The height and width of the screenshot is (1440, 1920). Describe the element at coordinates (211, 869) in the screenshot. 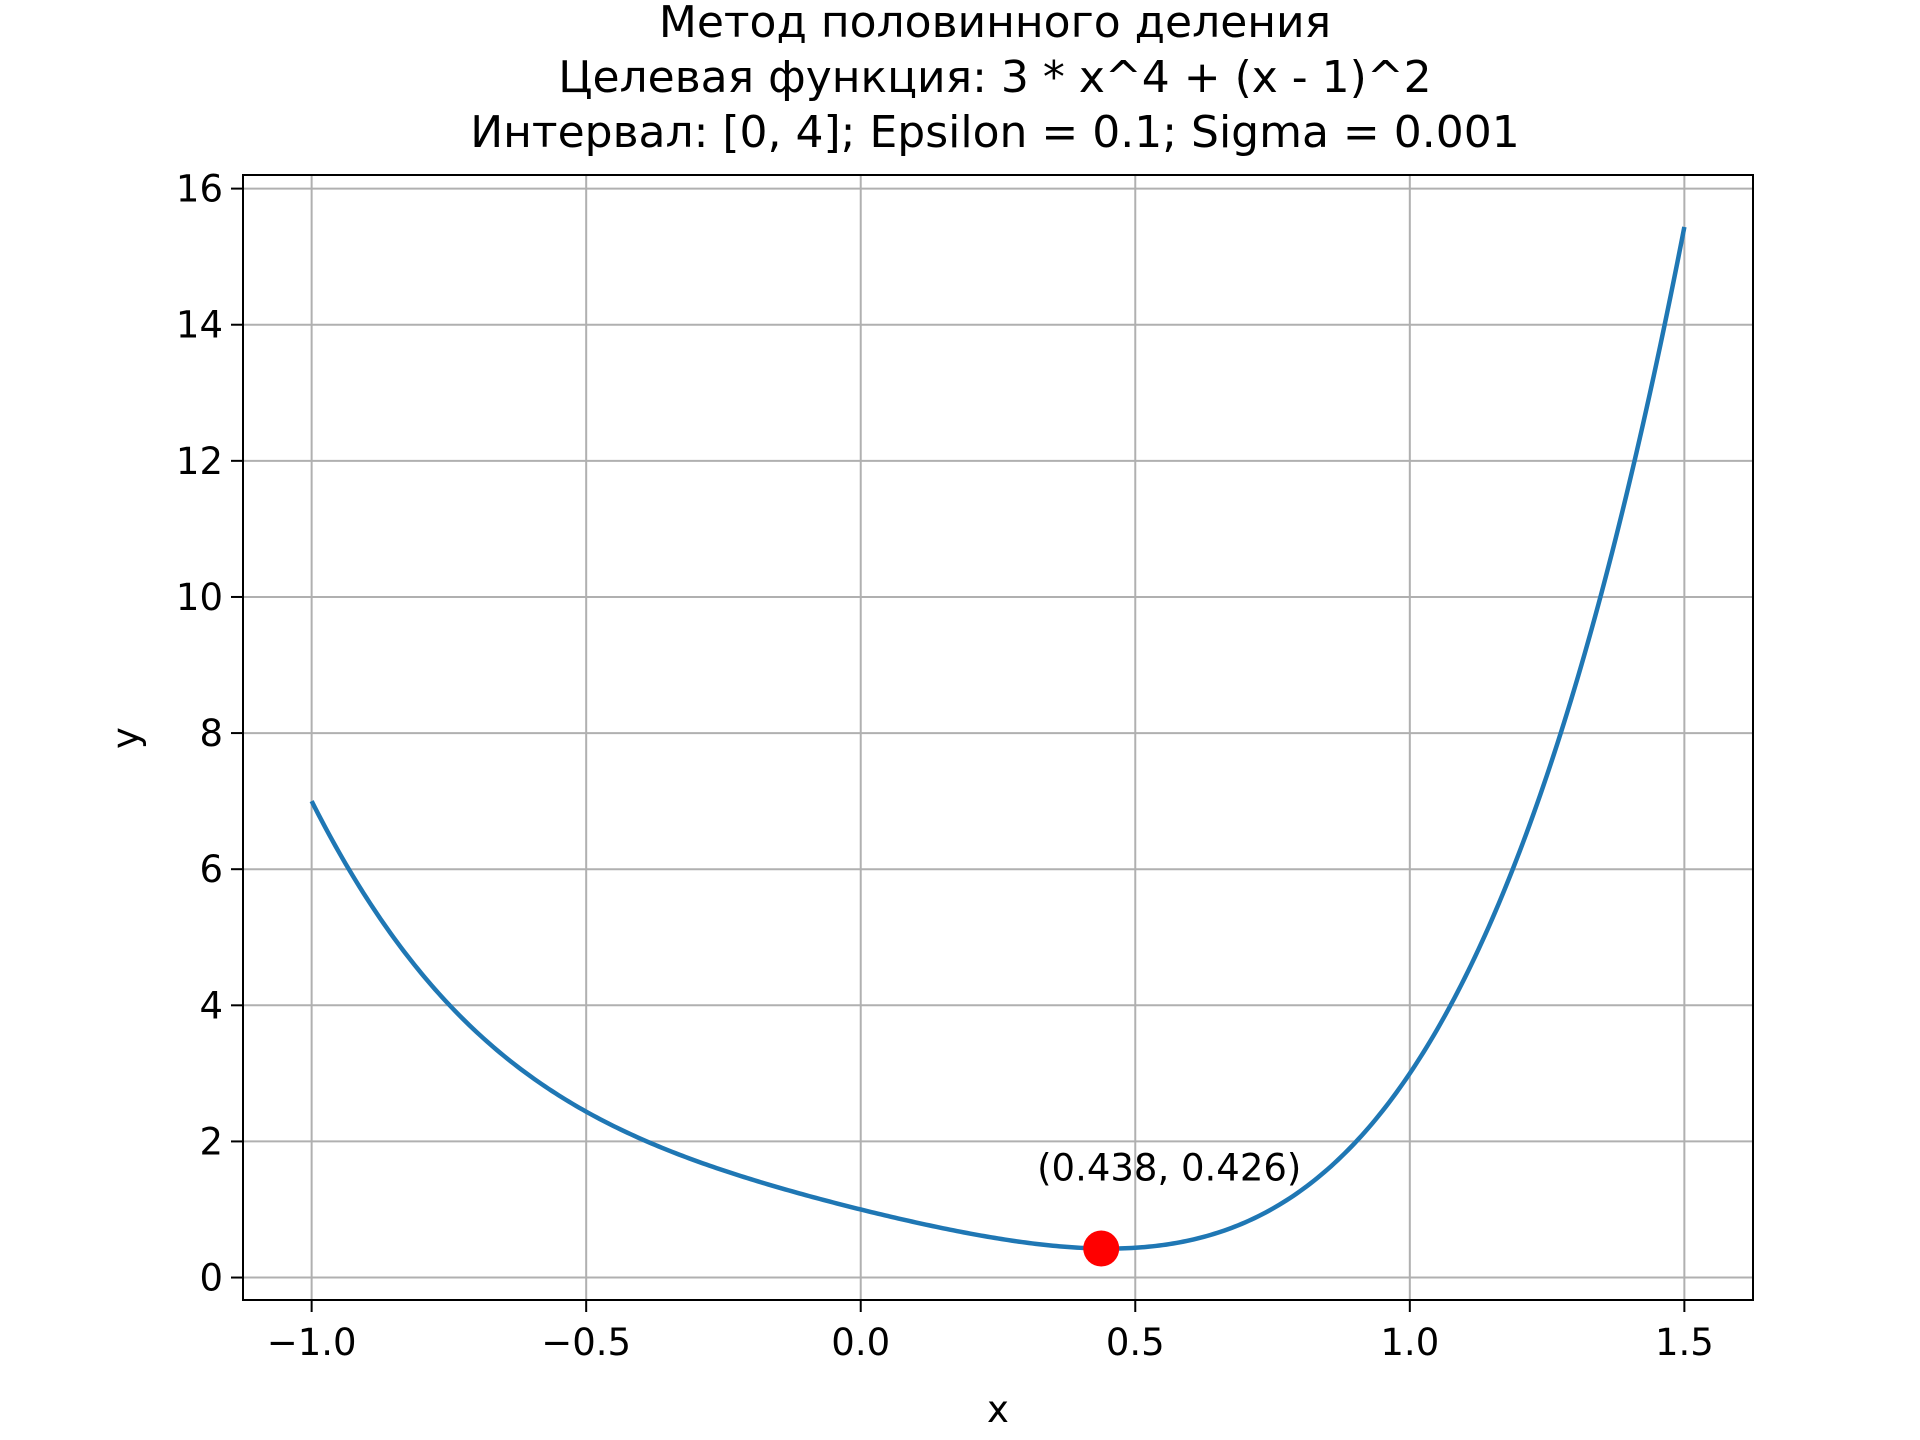

I see `y-tick-label: 6` at that location.